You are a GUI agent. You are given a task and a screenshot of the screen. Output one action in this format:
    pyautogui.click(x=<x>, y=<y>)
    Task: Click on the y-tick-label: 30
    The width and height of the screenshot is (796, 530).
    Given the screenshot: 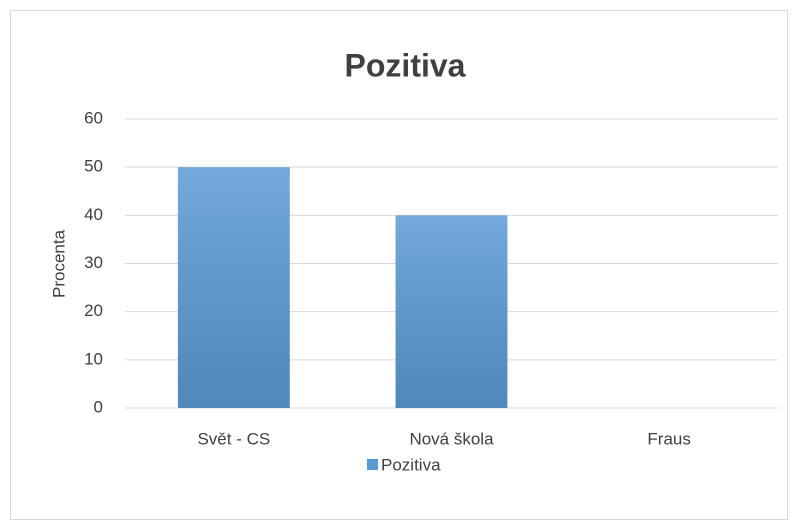 What is the action you would take?
    pyautogui.click(x=93, y=262)
    